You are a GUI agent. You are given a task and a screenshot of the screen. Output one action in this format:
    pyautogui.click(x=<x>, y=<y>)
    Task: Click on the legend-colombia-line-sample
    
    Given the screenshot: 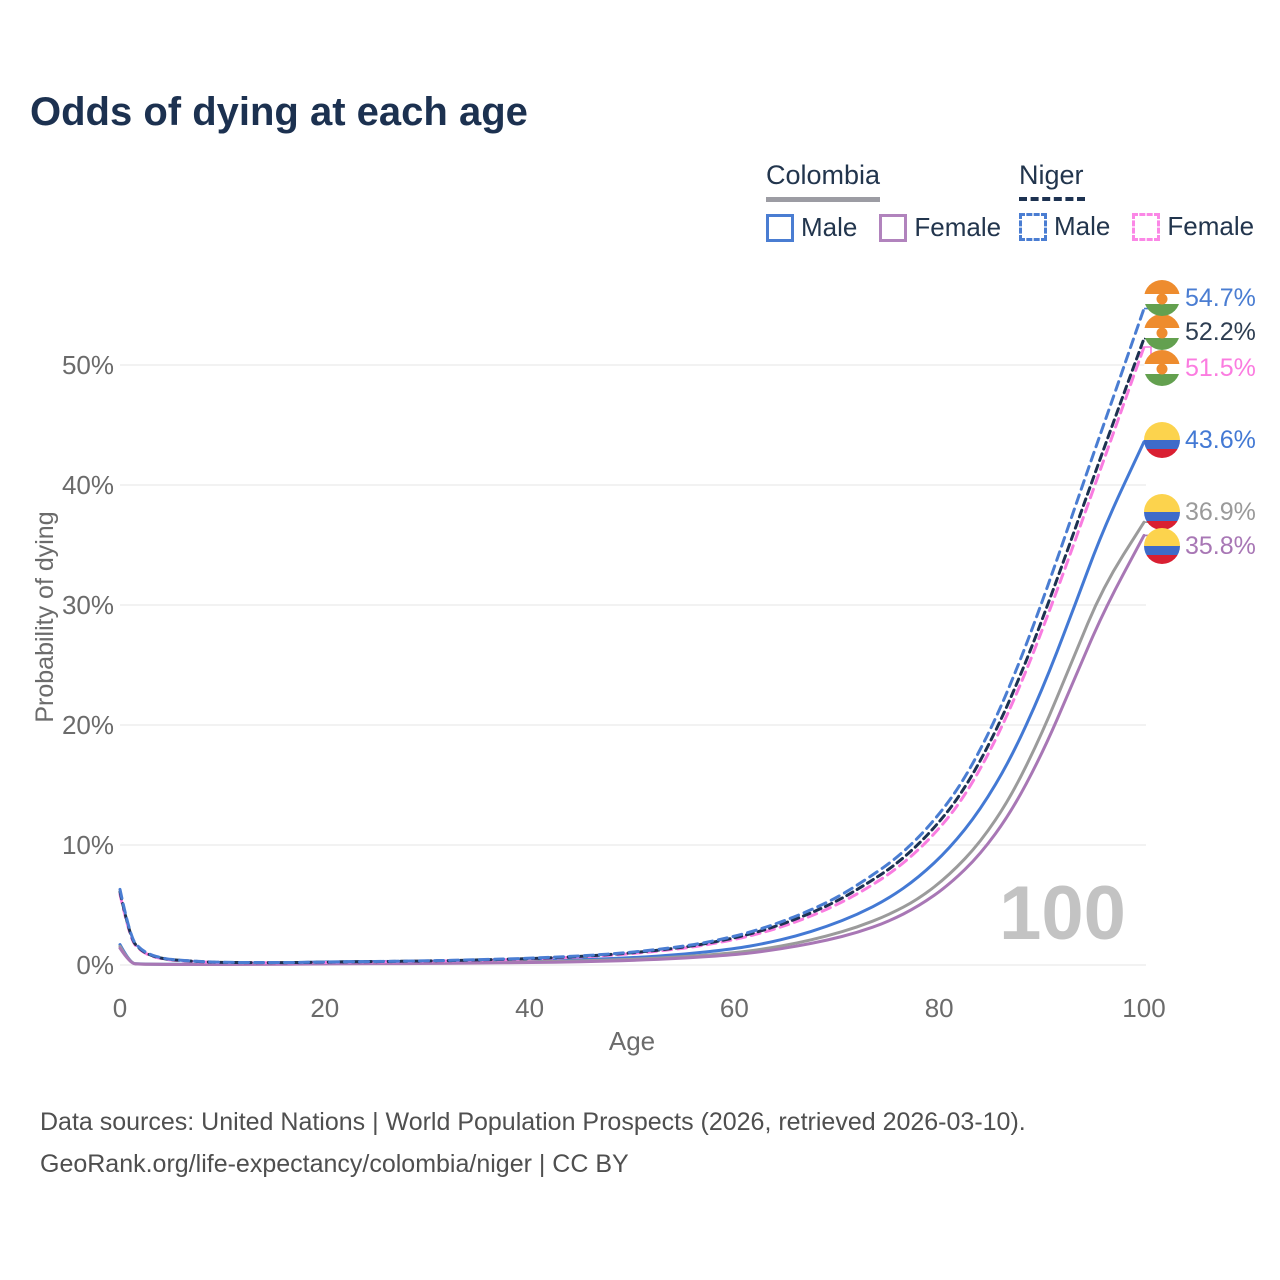 What is the action you would take?
    pyautogui.click(x=823, y=199)
    